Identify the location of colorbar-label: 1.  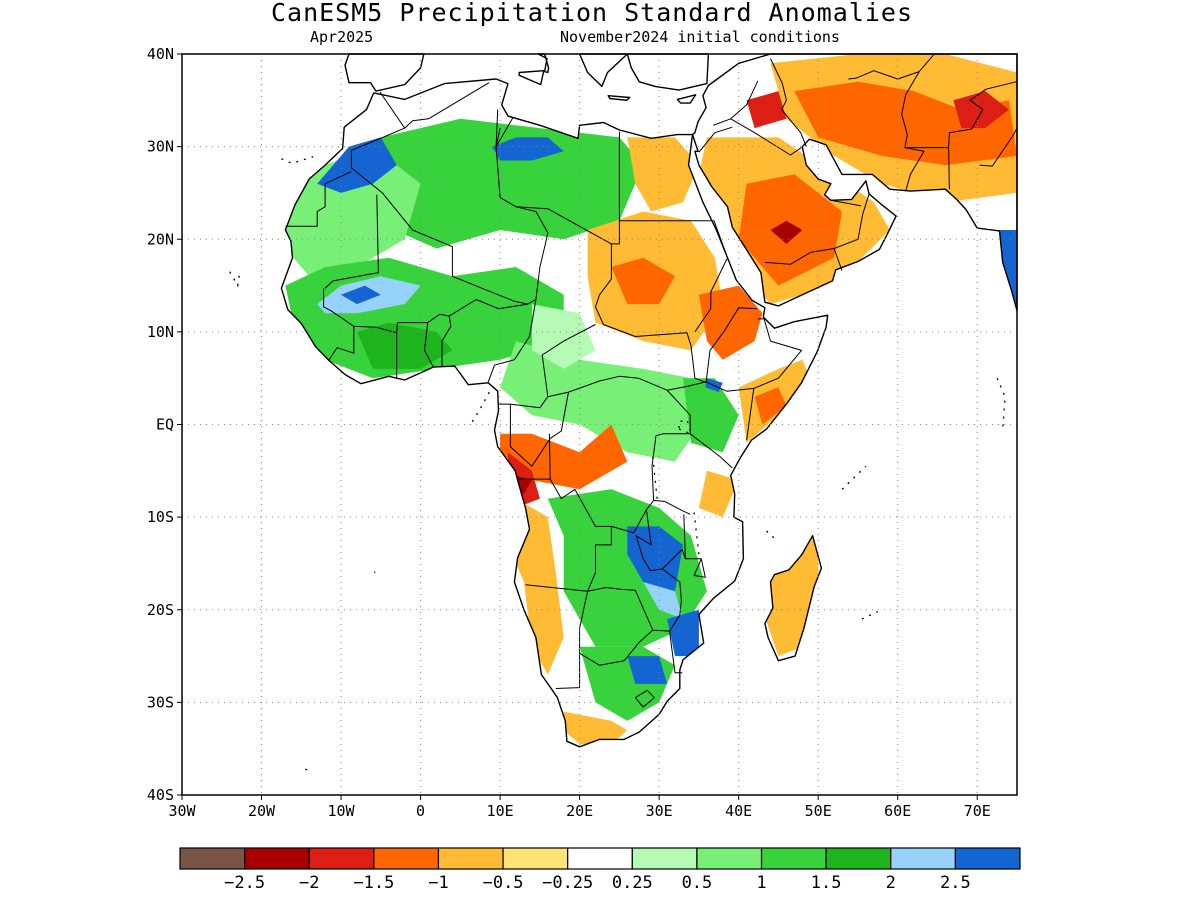
(761, 883).